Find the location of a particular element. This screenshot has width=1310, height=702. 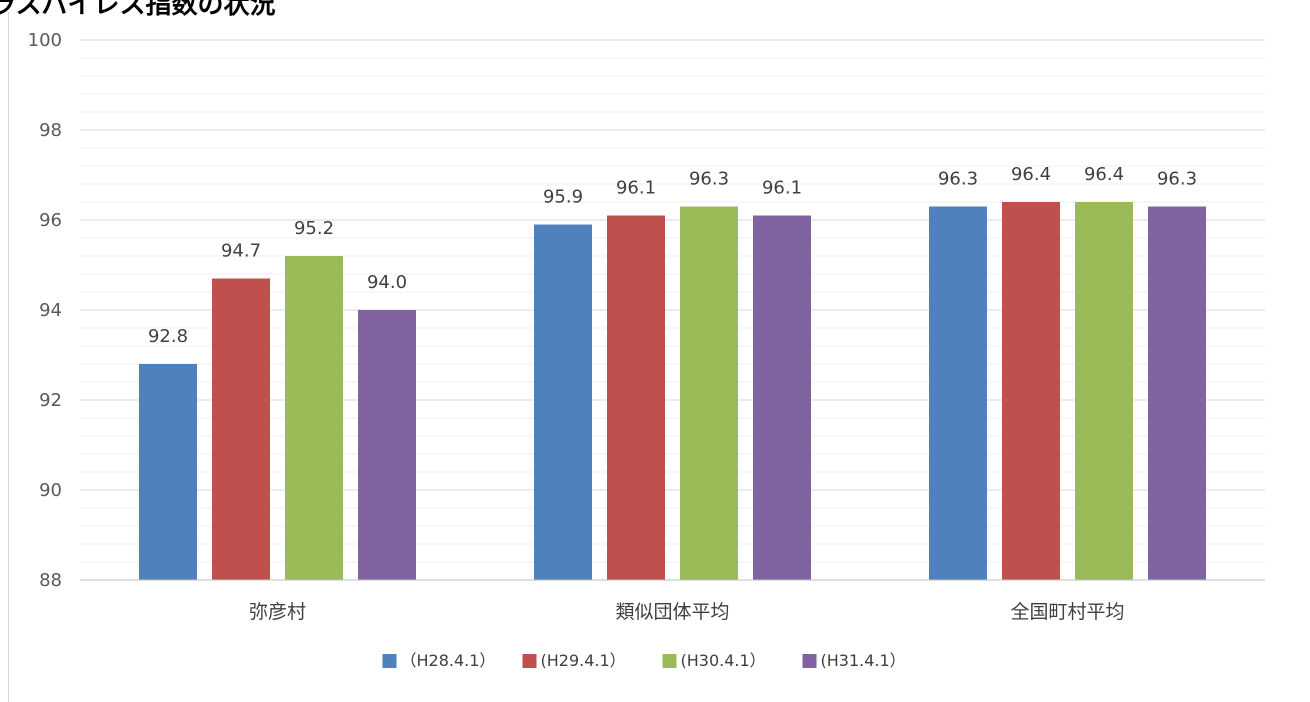

data-label: 94.0 is located at coordinates (387, 282).